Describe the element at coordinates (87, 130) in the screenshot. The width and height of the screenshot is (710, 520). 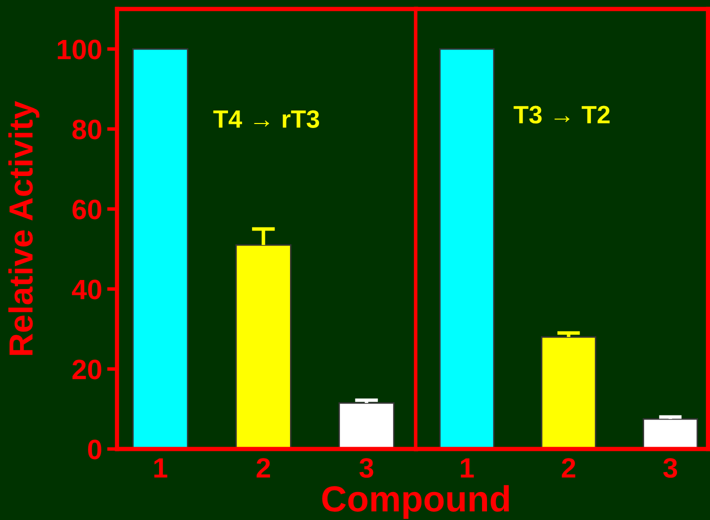
I see `y-tick-label: 80` at that location.